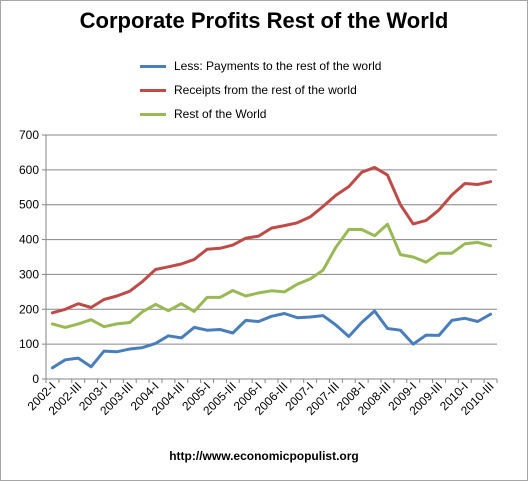 This screenshot has width=528, height=481. Describe the element at coordinates (29, 205) in the screenshot. I see `y-tick-label: 500` at that location.